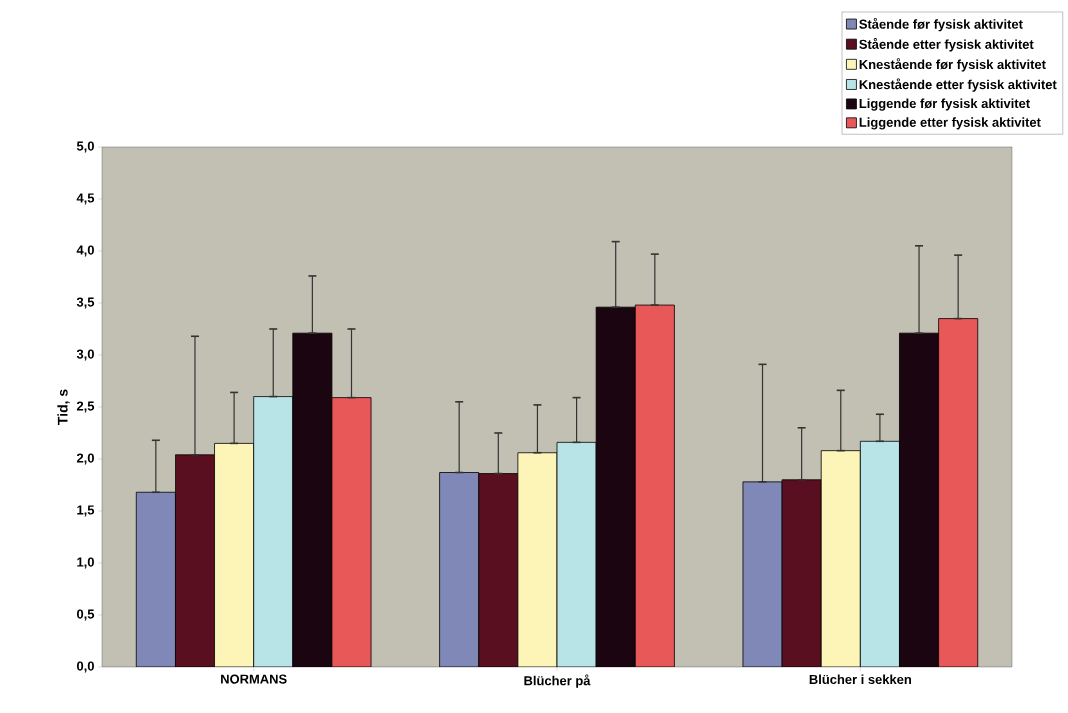 The image size is (1068, 713). I want to click on y-tick-label: 2,0, so click(85, 459).